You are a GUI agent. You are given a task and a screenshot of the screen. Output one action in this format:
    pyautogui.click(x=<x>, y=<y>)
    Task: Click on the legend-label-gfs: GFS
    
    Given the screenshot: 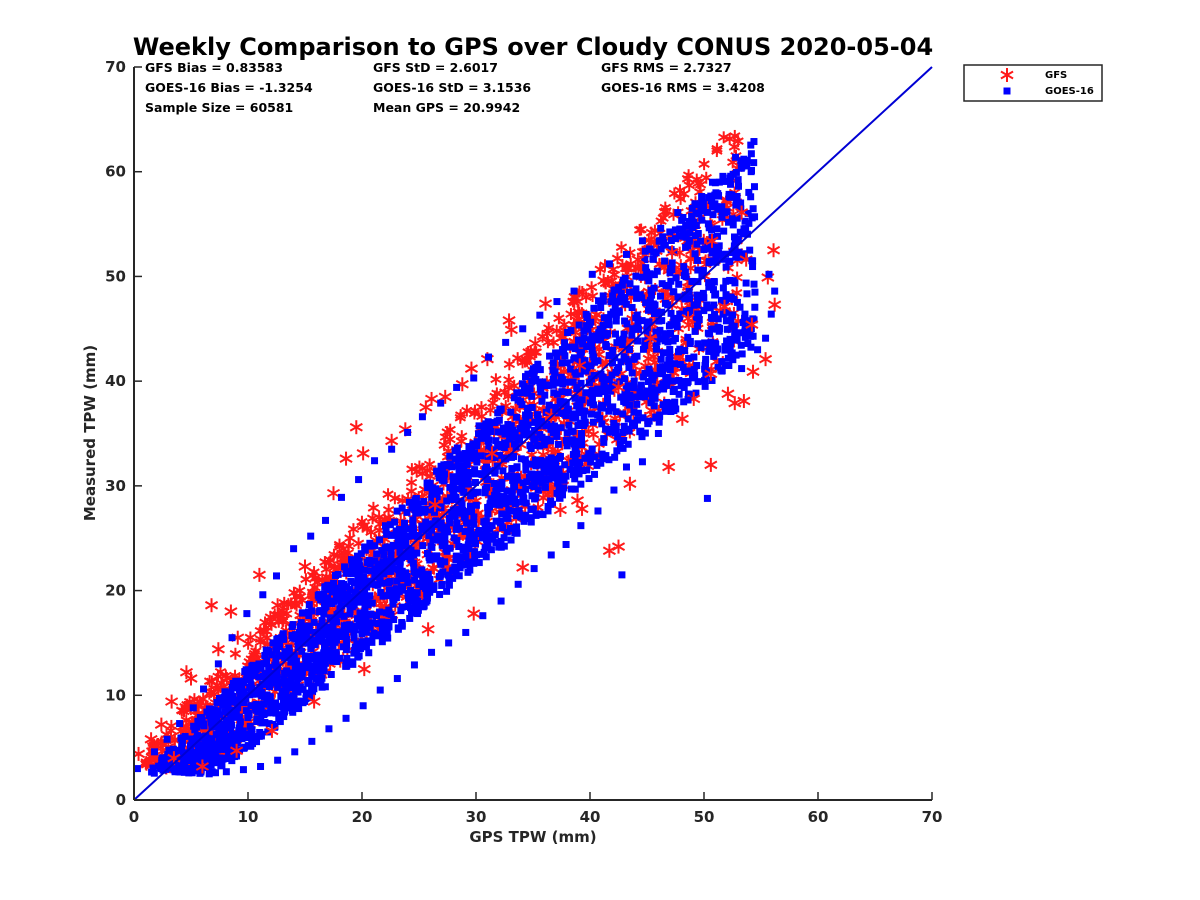 What is the action you would take?
    pyautogui.click(x=1056, y=75)
    